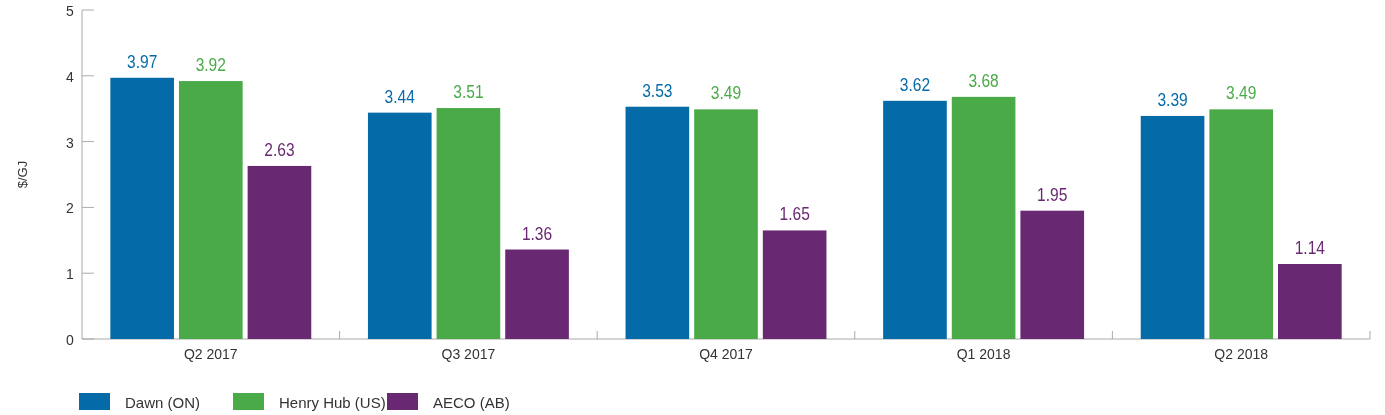 The width and height of the screenshot is (1385, 415). I want to click on data-label: 3.39, so click(1172, 99).